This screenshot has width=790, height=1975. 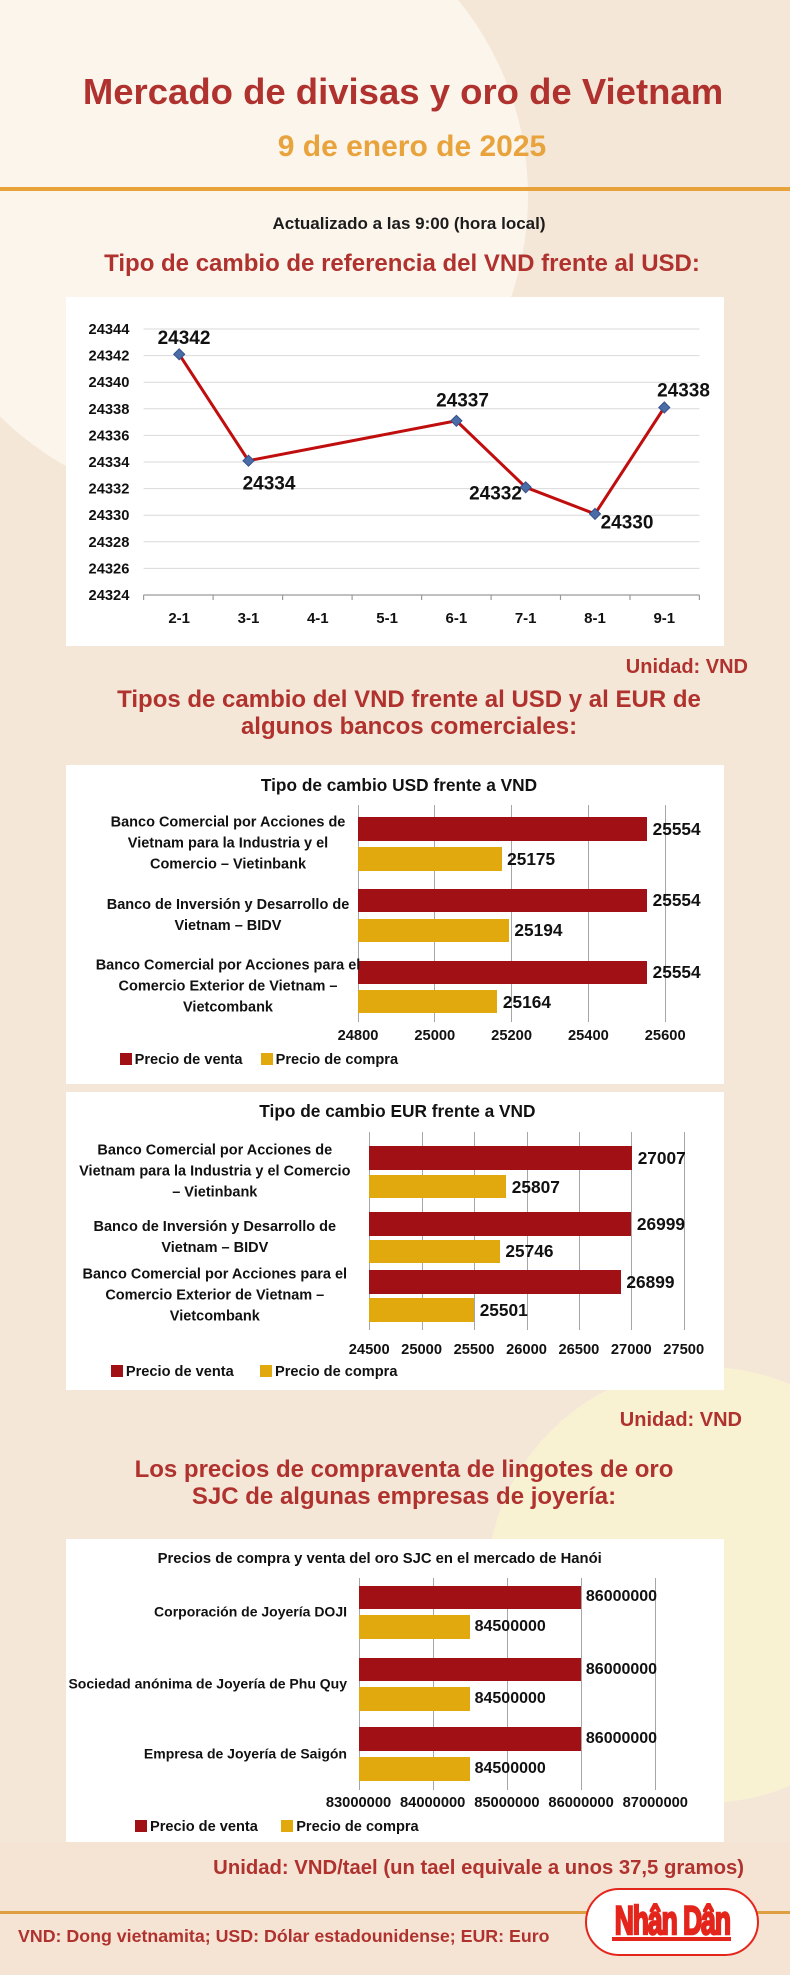 I want to click on svg-text: 4-1, so click(x=318, y=618).